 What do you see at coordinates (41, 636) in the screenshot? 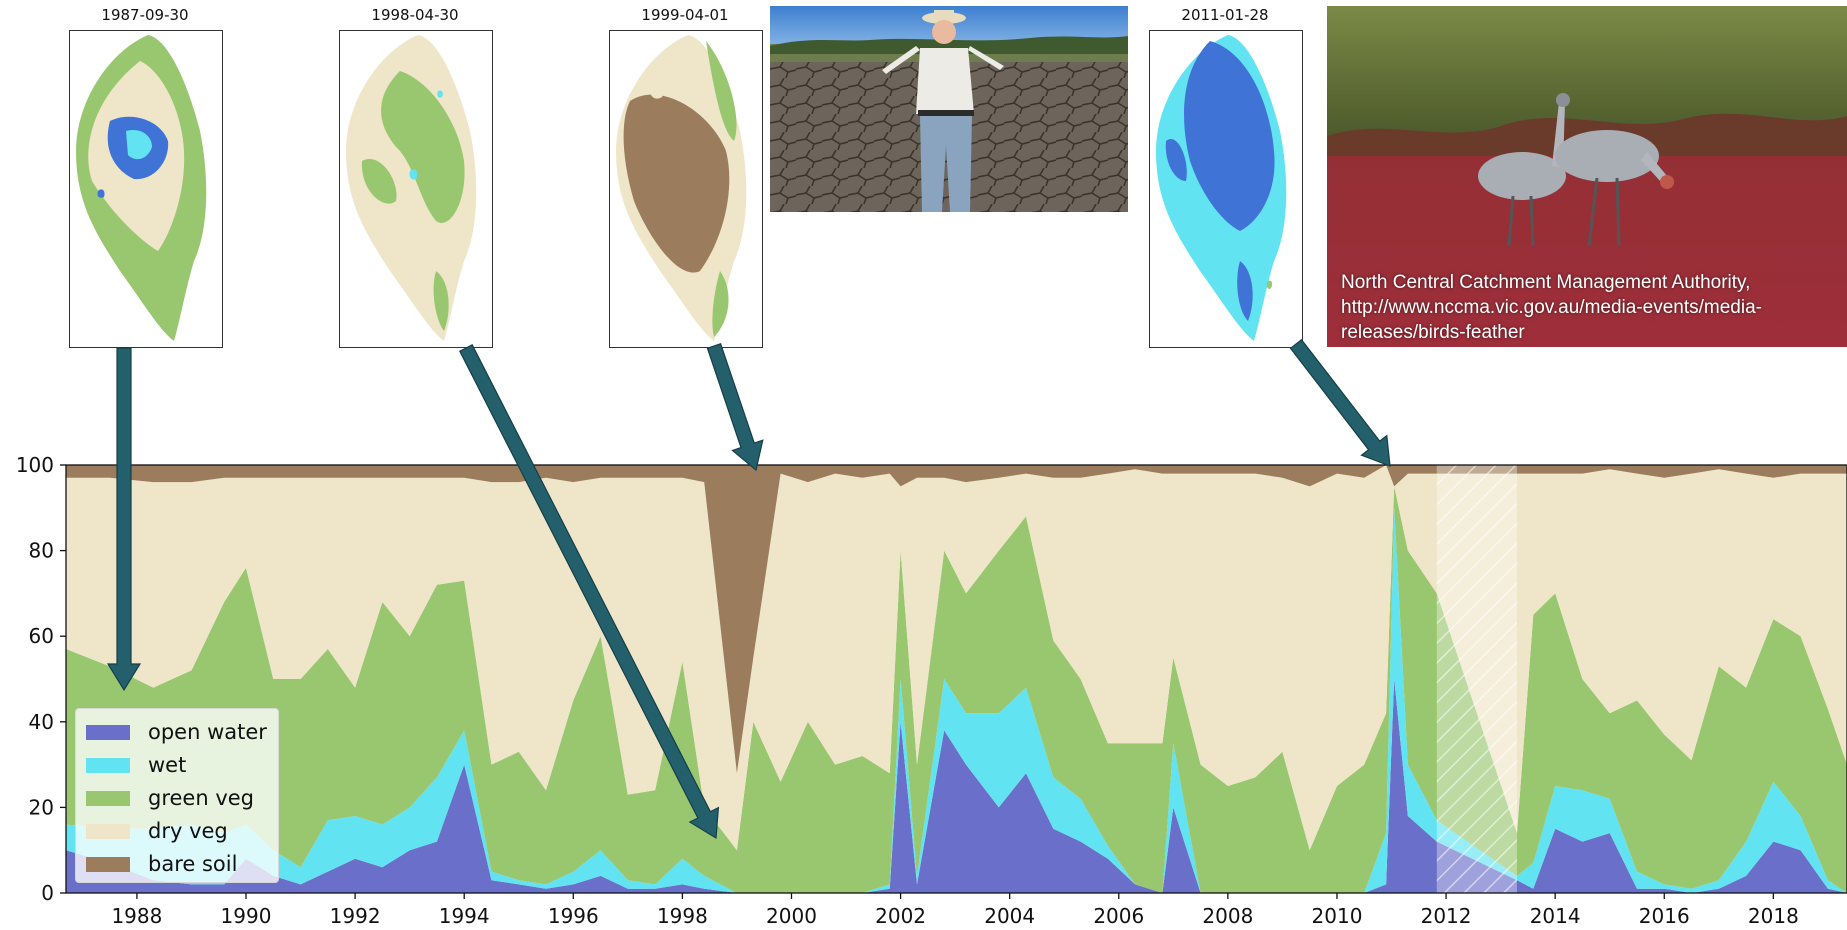
I see `y-tick-label: 60` at bounding box center [41, 636].